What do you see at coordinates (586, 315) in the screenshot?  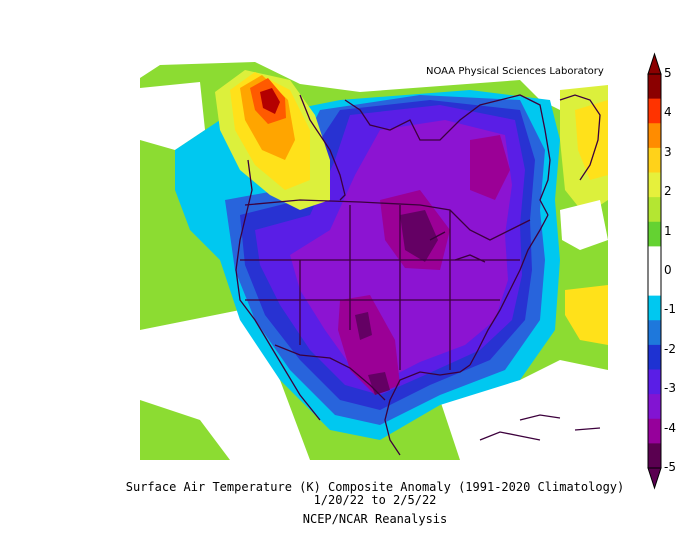 I see `warm-atlantic-yellow` at bounding box center [586, 315].